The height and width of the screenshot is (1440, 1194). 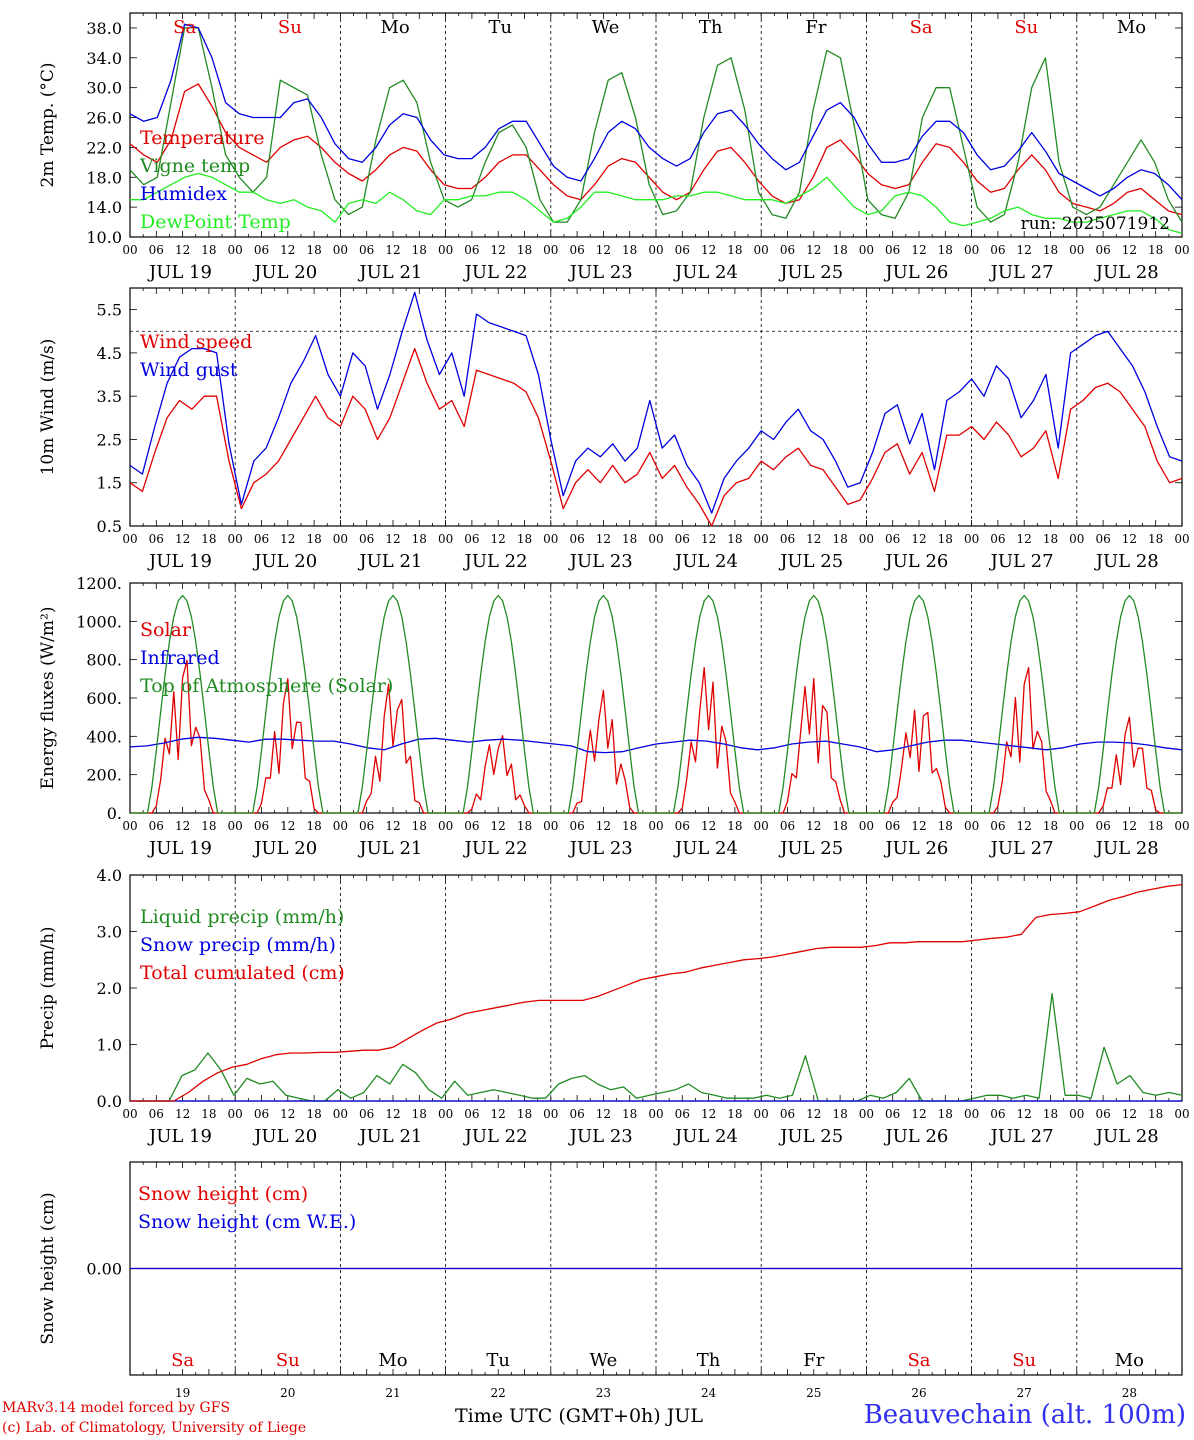 What do you see at coordinates (656, 1047) in the screenshot?
I see `series-line-liquid-precip-mm-h` at bounding box center [656, 1047].